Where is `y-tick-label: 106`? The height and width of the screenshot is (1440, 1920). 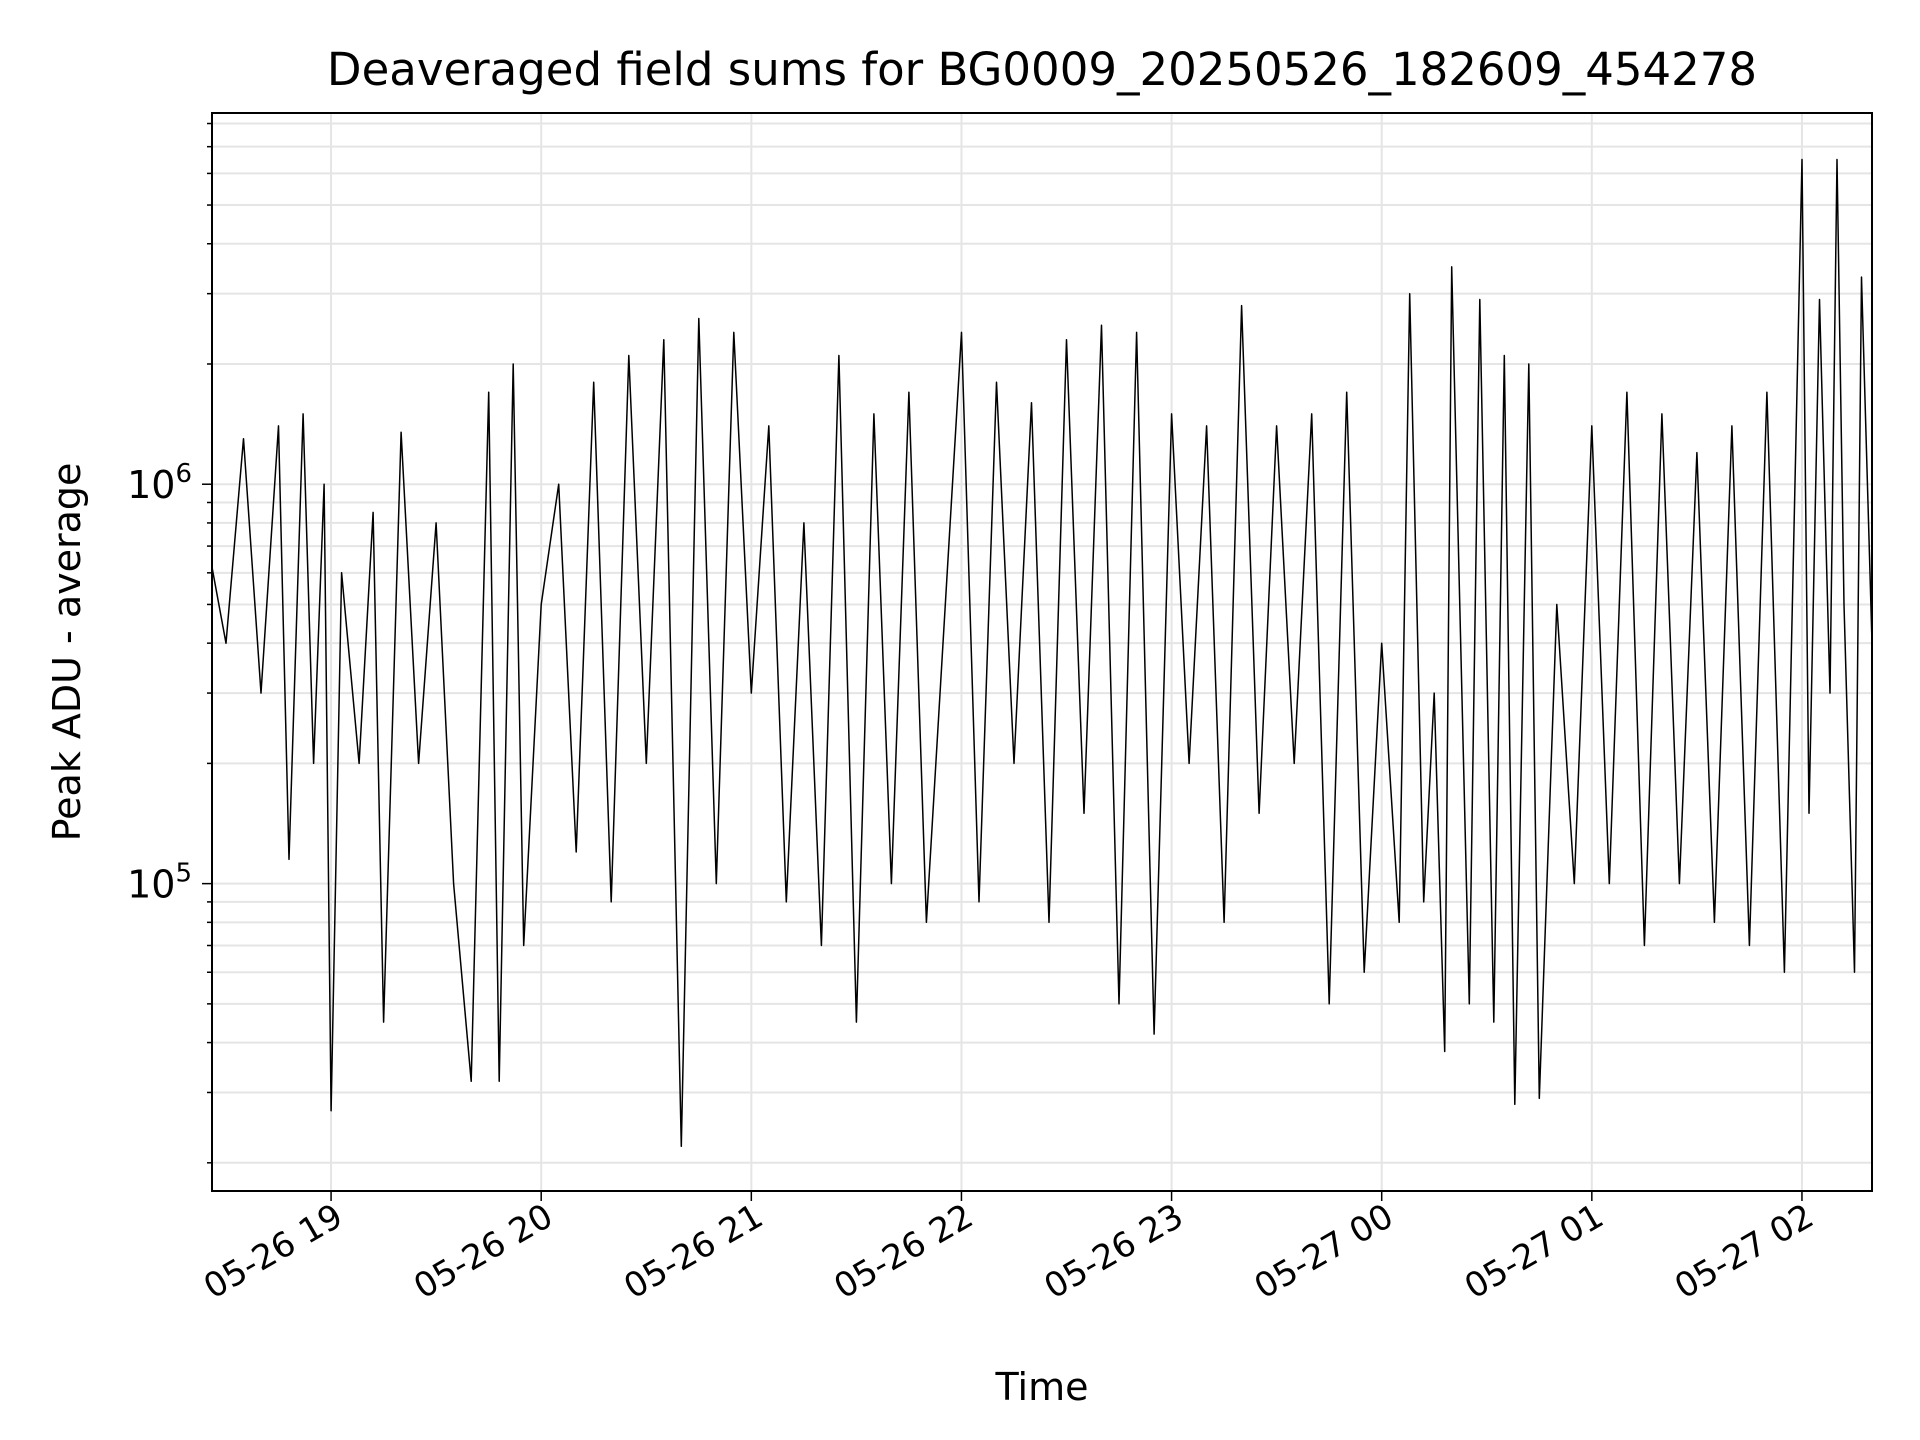 y-tick-label: 106 is located at coordinates (159, 483).